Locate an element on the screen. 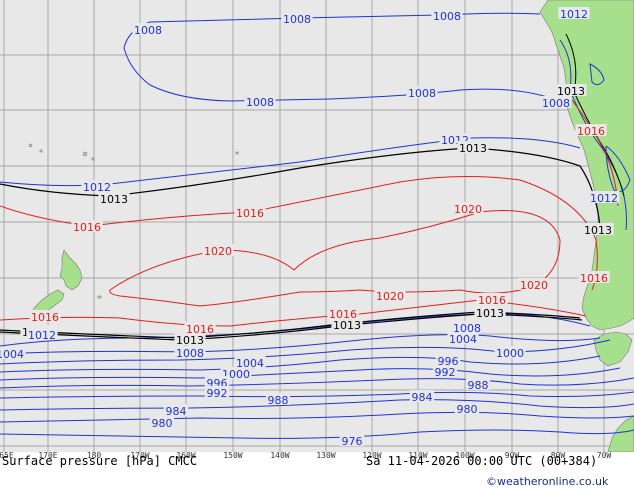  footer-band is located at coordinates (317, 471).